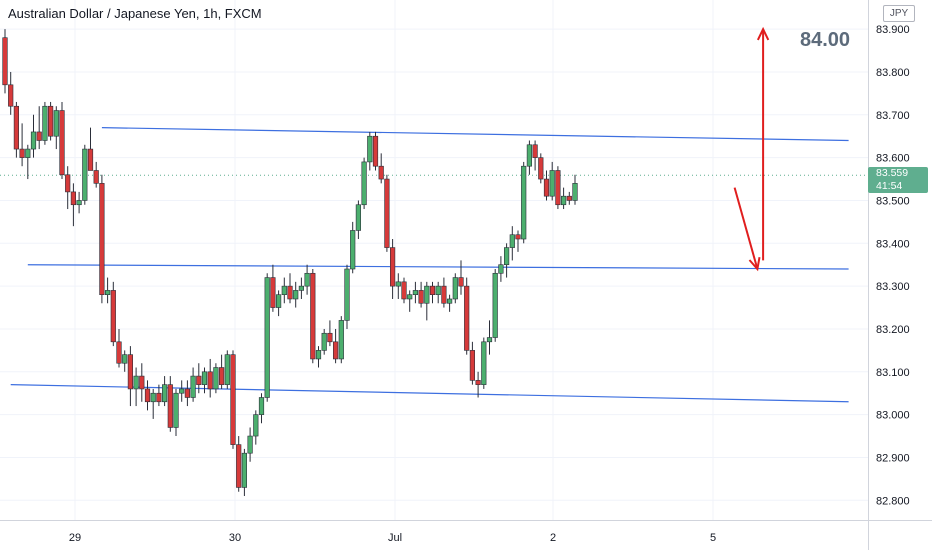 This screenshot has width=932, height=550. What do you see at coordinates (395, 538) in the screenshot?
I see `x-tick-label: Jul` at bounding box center [395, 538].